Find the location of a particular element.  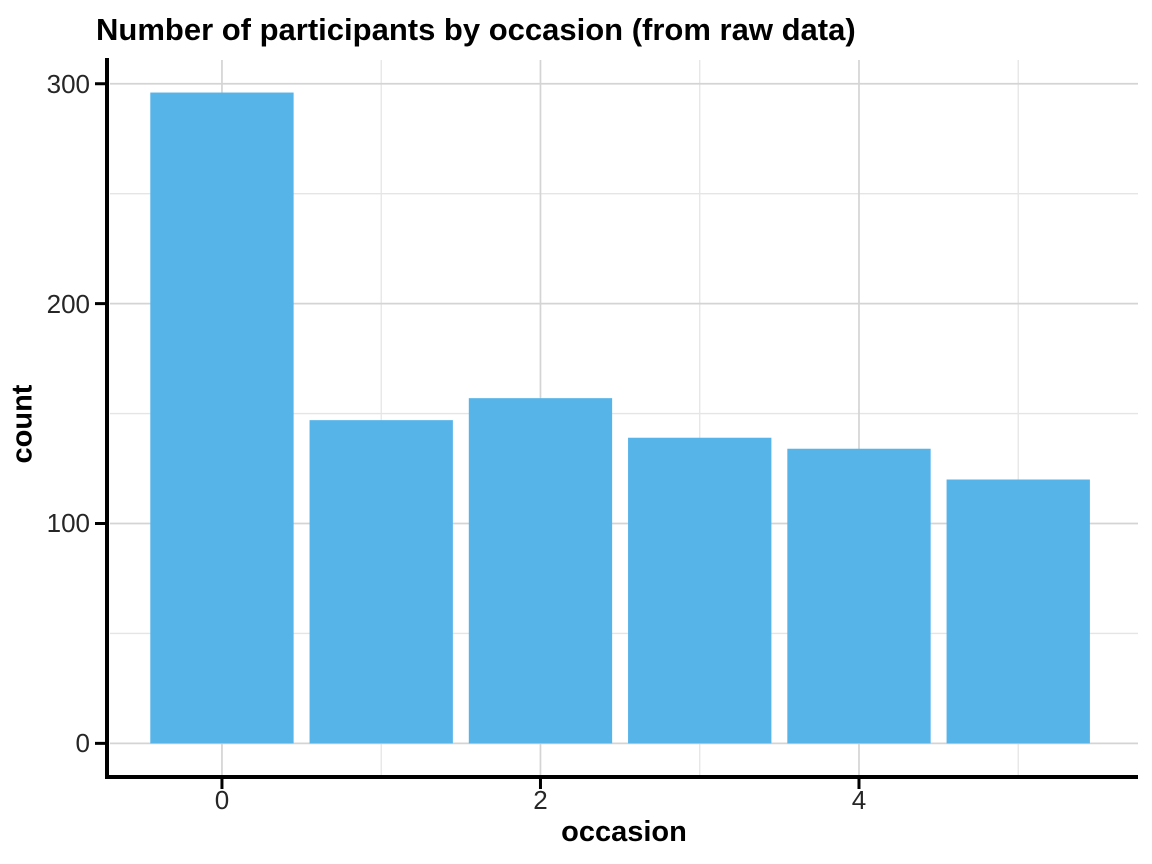

x-axis-title: occasion is located at coordinates (624, 832).